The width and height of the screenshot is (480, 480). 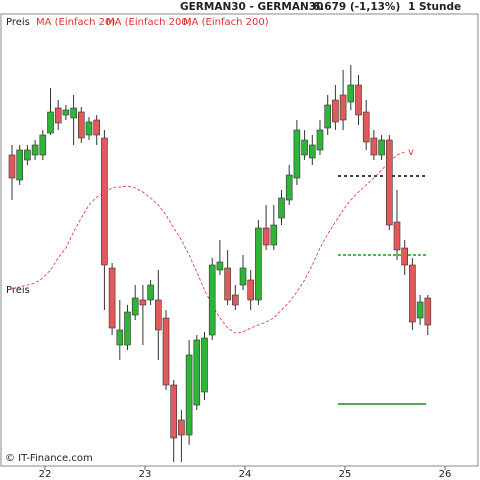 What do you see at coordinates (345, 474) in the screenshot?
I see `x-tick-label: 25` at bounding box center [345, 474].